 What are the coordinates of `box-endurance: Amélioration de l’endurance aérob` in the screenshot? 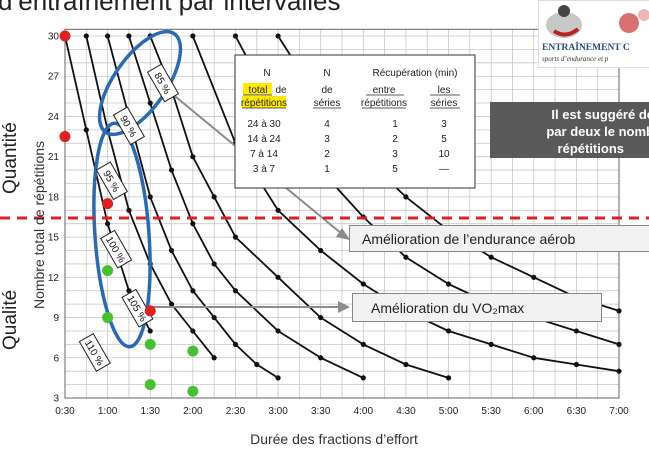 It's located at (499, 238).